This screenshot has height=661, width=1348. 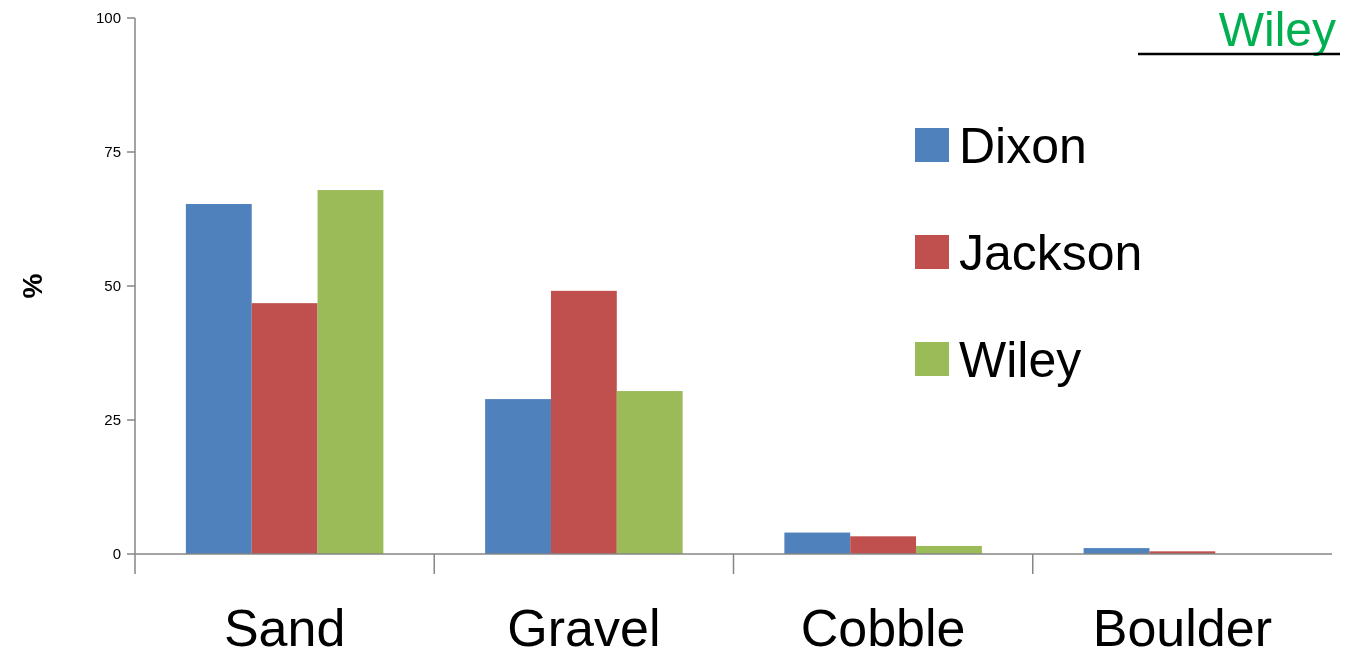 What do you see at coordinates (112, 420) in the screenshot?
I see `y-tick-label: 25` at bounding box center [112, 420].